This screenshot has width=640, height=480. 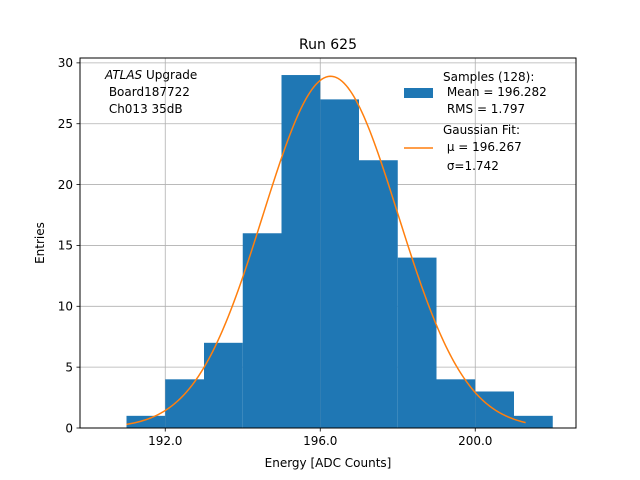 I want to click on y-tick-label: 30, so click(x=65, y=63).